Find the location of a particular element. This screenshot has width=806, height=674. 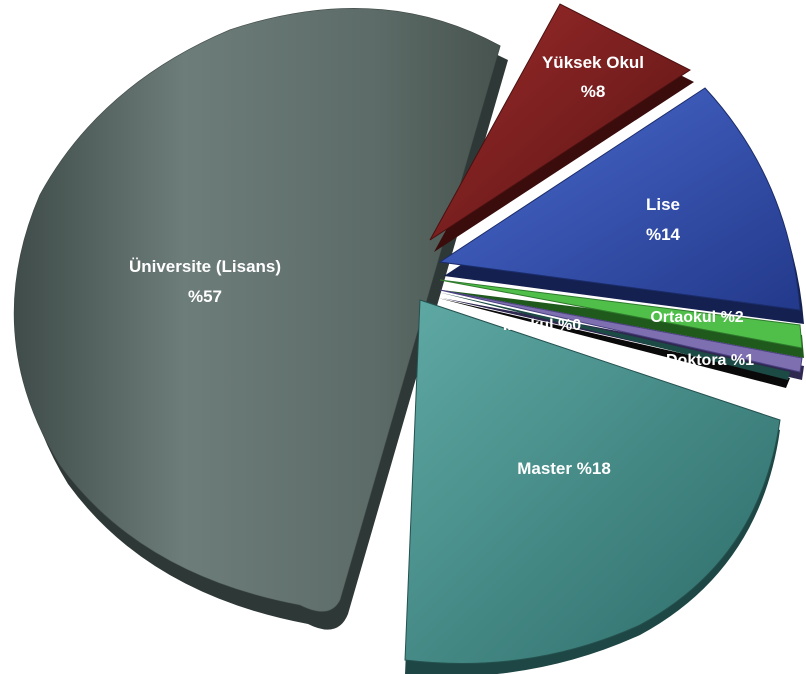

label-universite-value: %57 is located at coordinates (205, 296).